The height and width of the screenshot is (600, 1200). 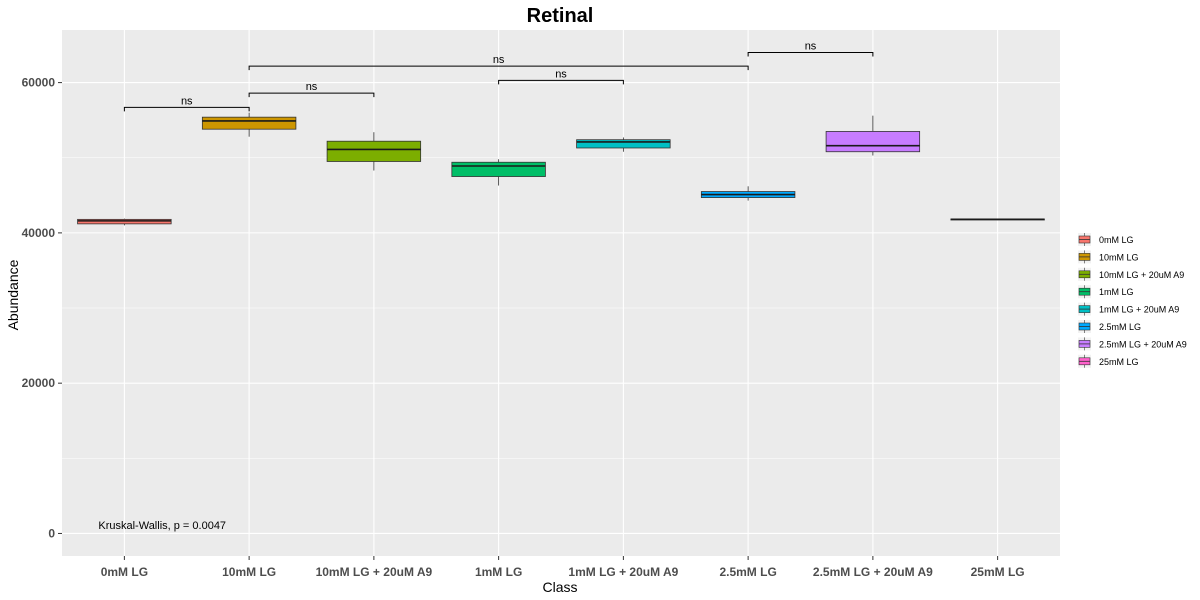 What do you see at coordinates (1120, 327) in the screenshot?
I see `legend-label: 2.5mM LG` at bounding box center [1120, 327].